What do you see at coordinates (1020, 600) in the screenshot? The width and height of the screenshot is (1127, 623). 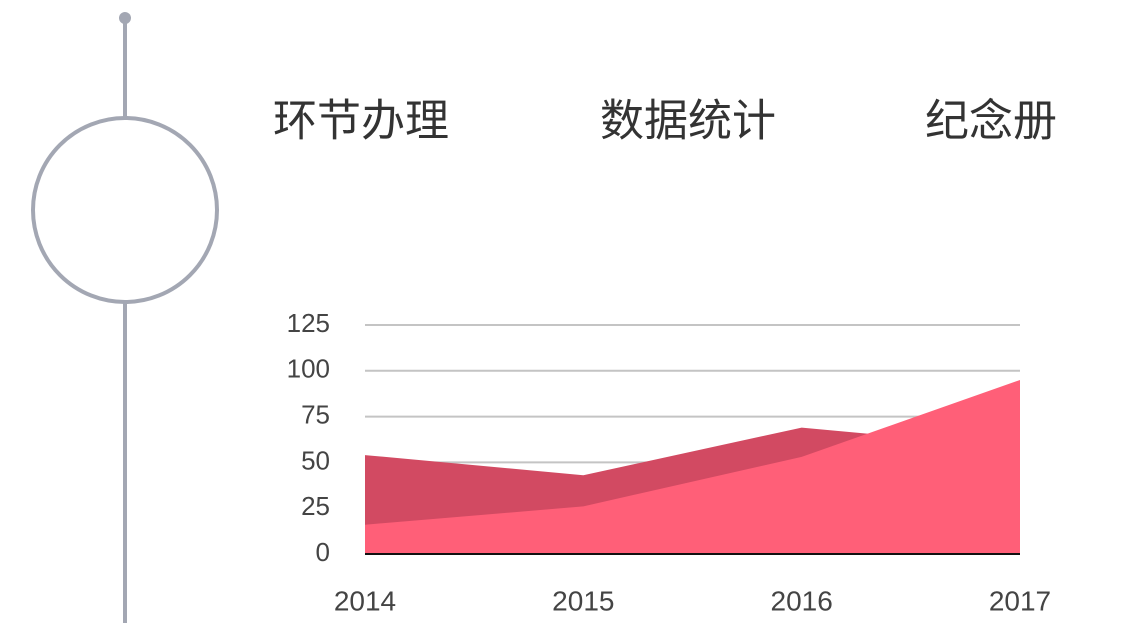 I see `x-tick-label: 2017` at bounding box center [1020, 600].